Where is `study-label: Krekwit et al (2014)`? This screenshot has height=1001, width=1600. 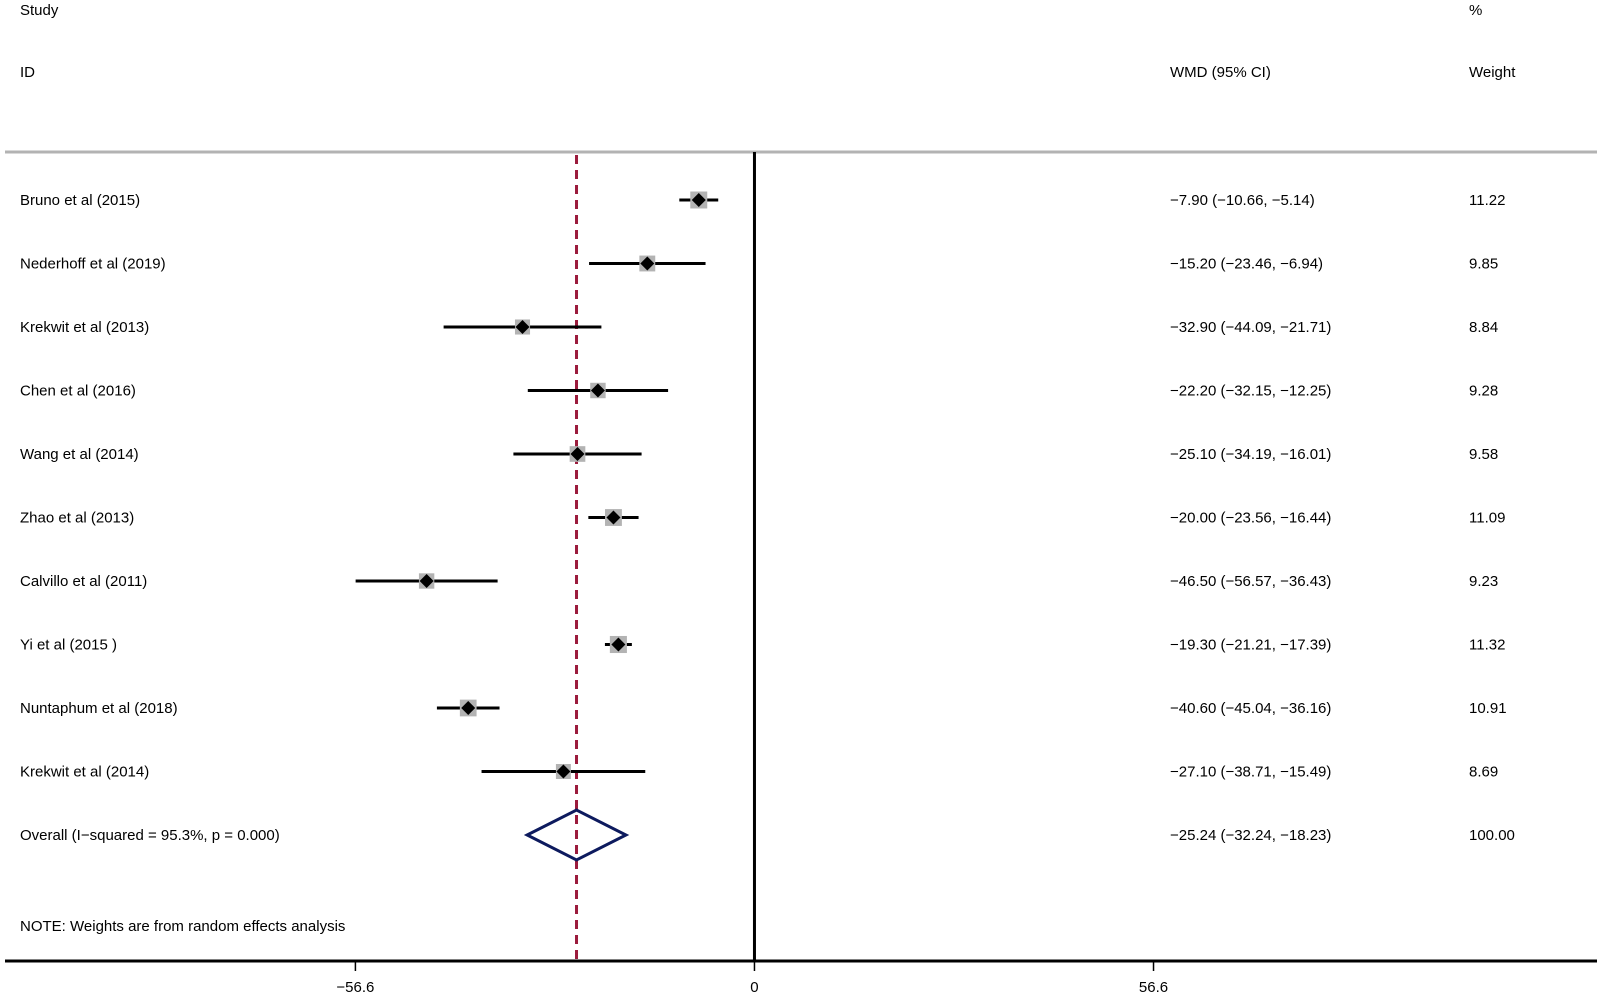
study-label: Krekwit et al (2014) is located at coordinates (84, 772).